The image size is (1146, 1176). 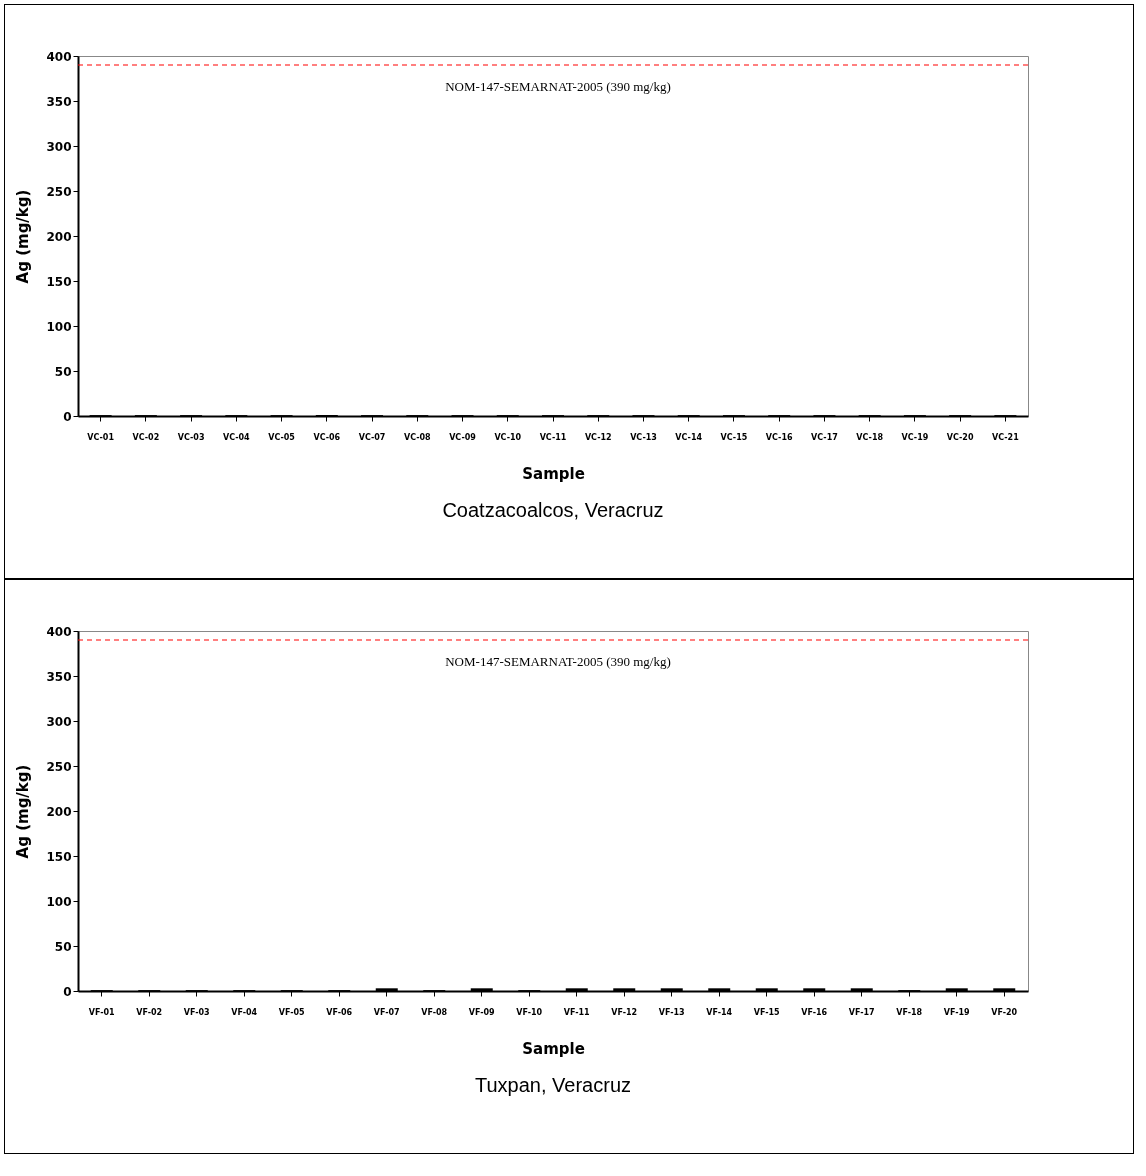 What do you see at coordinates (101, 437) in the screenshot?
I see `x-tick-label: VC-01` at bounding box center [101, 437].